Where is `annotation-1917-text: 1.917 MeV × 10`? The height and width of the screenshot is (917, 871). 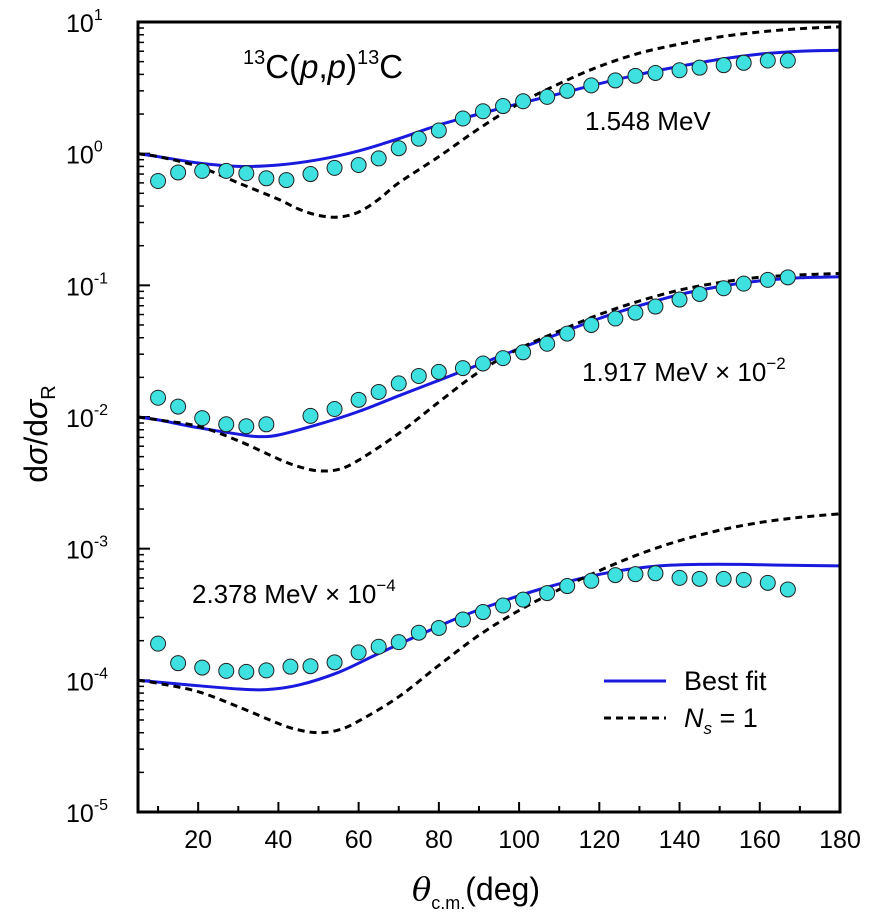
annotation-1917-text: 1.917 MeV × 10 is located at coordinates (674, 372).